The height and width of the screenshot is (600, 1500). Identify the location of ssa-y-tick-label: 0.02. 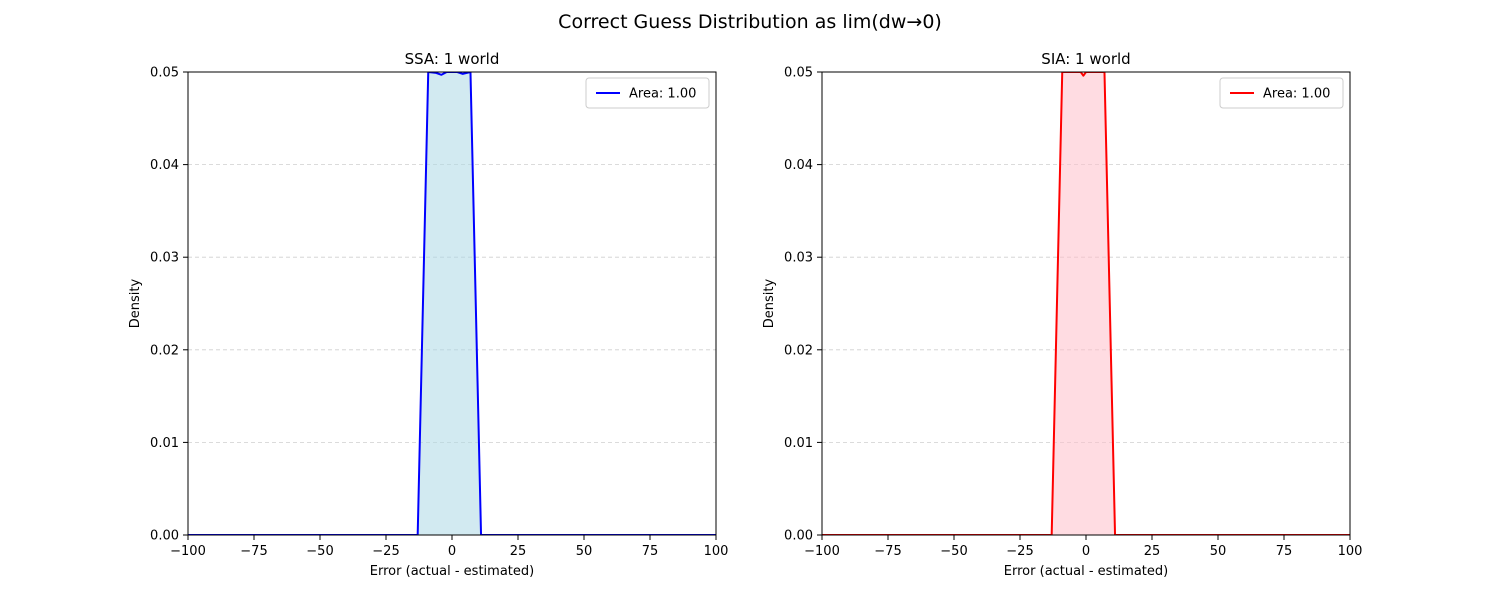
(164, 350).